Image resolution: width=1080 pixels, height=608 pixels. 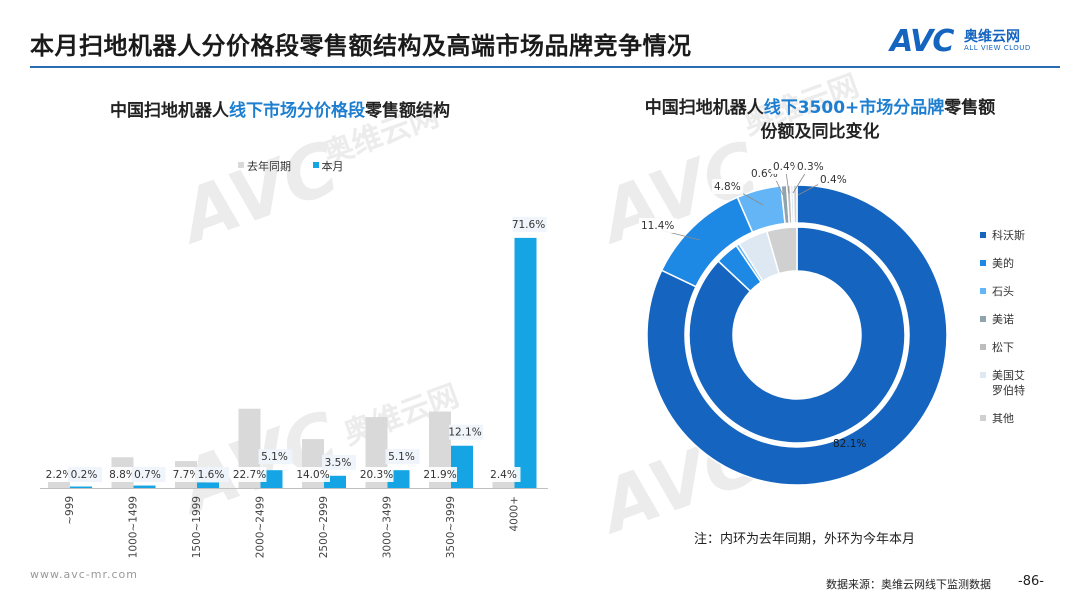 I want to click on bar-label-last-year: 21.9%, so click(x=439, y=475).